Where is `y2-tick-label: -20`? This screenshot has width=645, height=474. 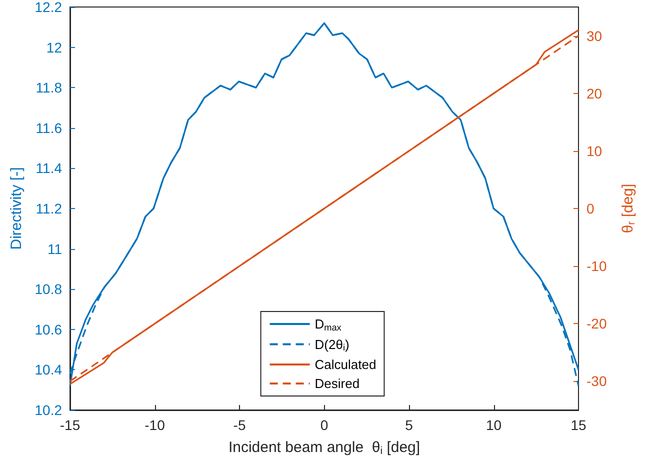 y2-tick-label: -20 is located at coordinates (596, 324).